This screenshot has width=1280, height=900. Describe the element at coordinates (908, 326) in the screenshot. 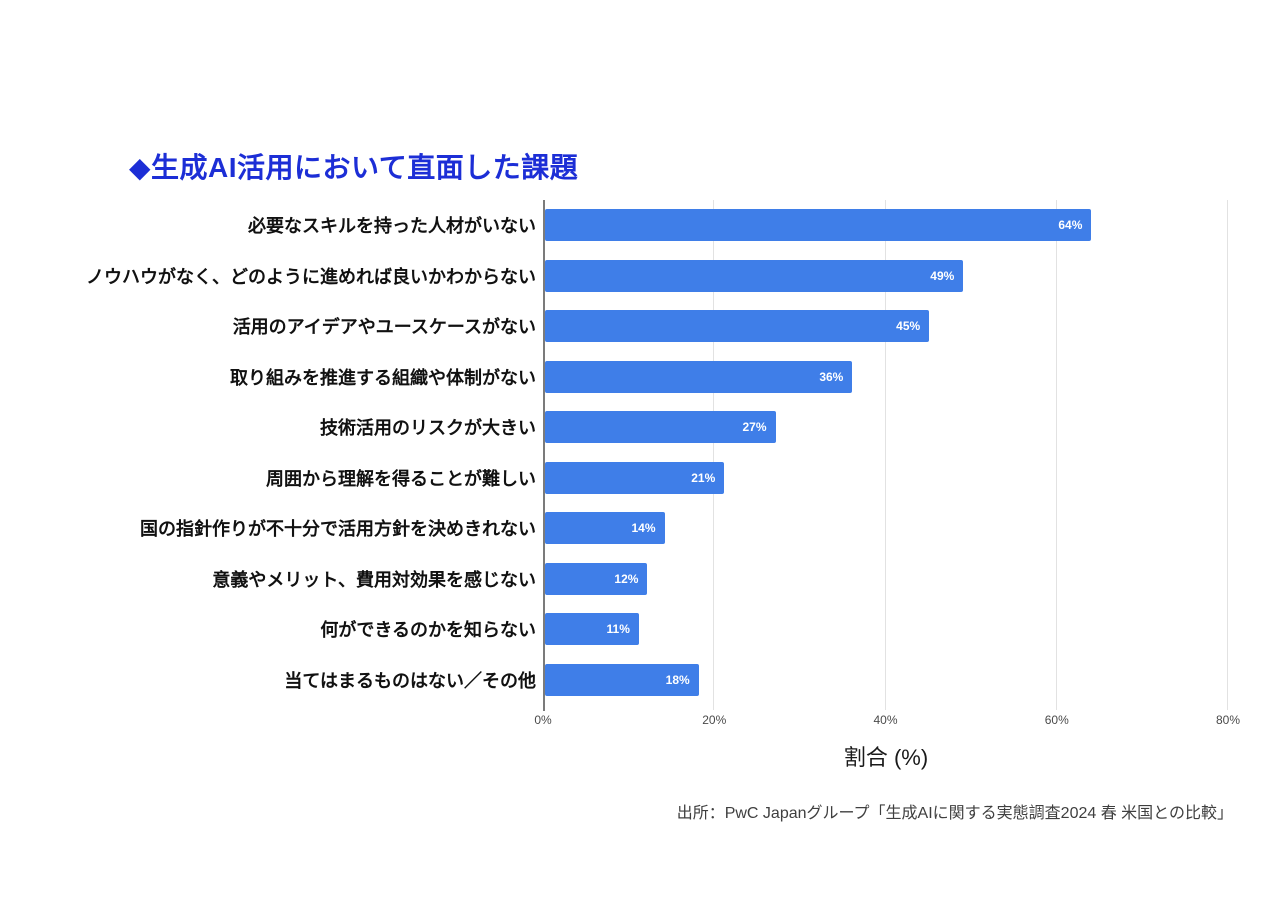

I see `bar-value-label: 45%` at that location.